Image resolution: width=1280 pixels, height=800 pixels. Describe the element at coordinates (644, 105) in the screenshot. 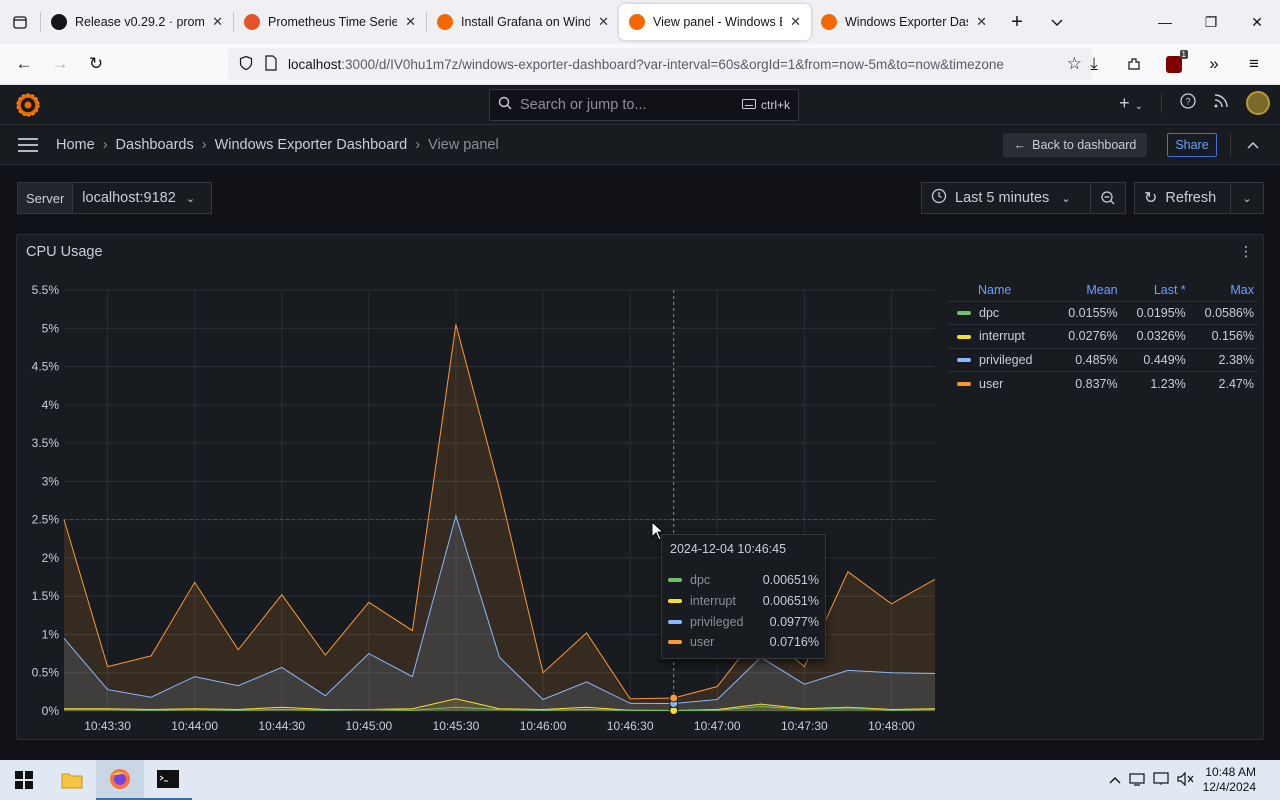

I see `search-bar: Search or jump to... ctrl+k` at that location.